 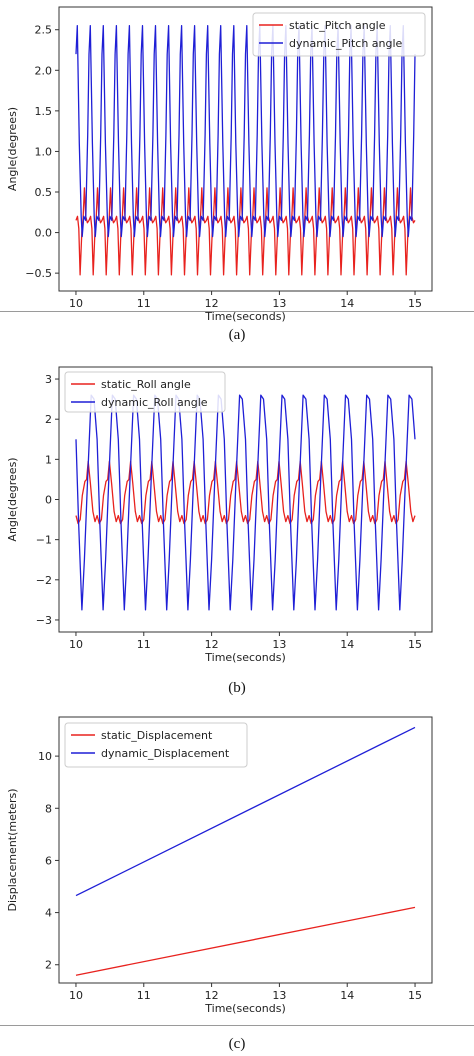 What do you see at coordinates (48, 860) in the screenshot?
I see `y-tick-label: 6` at bounding box center [48, 860].